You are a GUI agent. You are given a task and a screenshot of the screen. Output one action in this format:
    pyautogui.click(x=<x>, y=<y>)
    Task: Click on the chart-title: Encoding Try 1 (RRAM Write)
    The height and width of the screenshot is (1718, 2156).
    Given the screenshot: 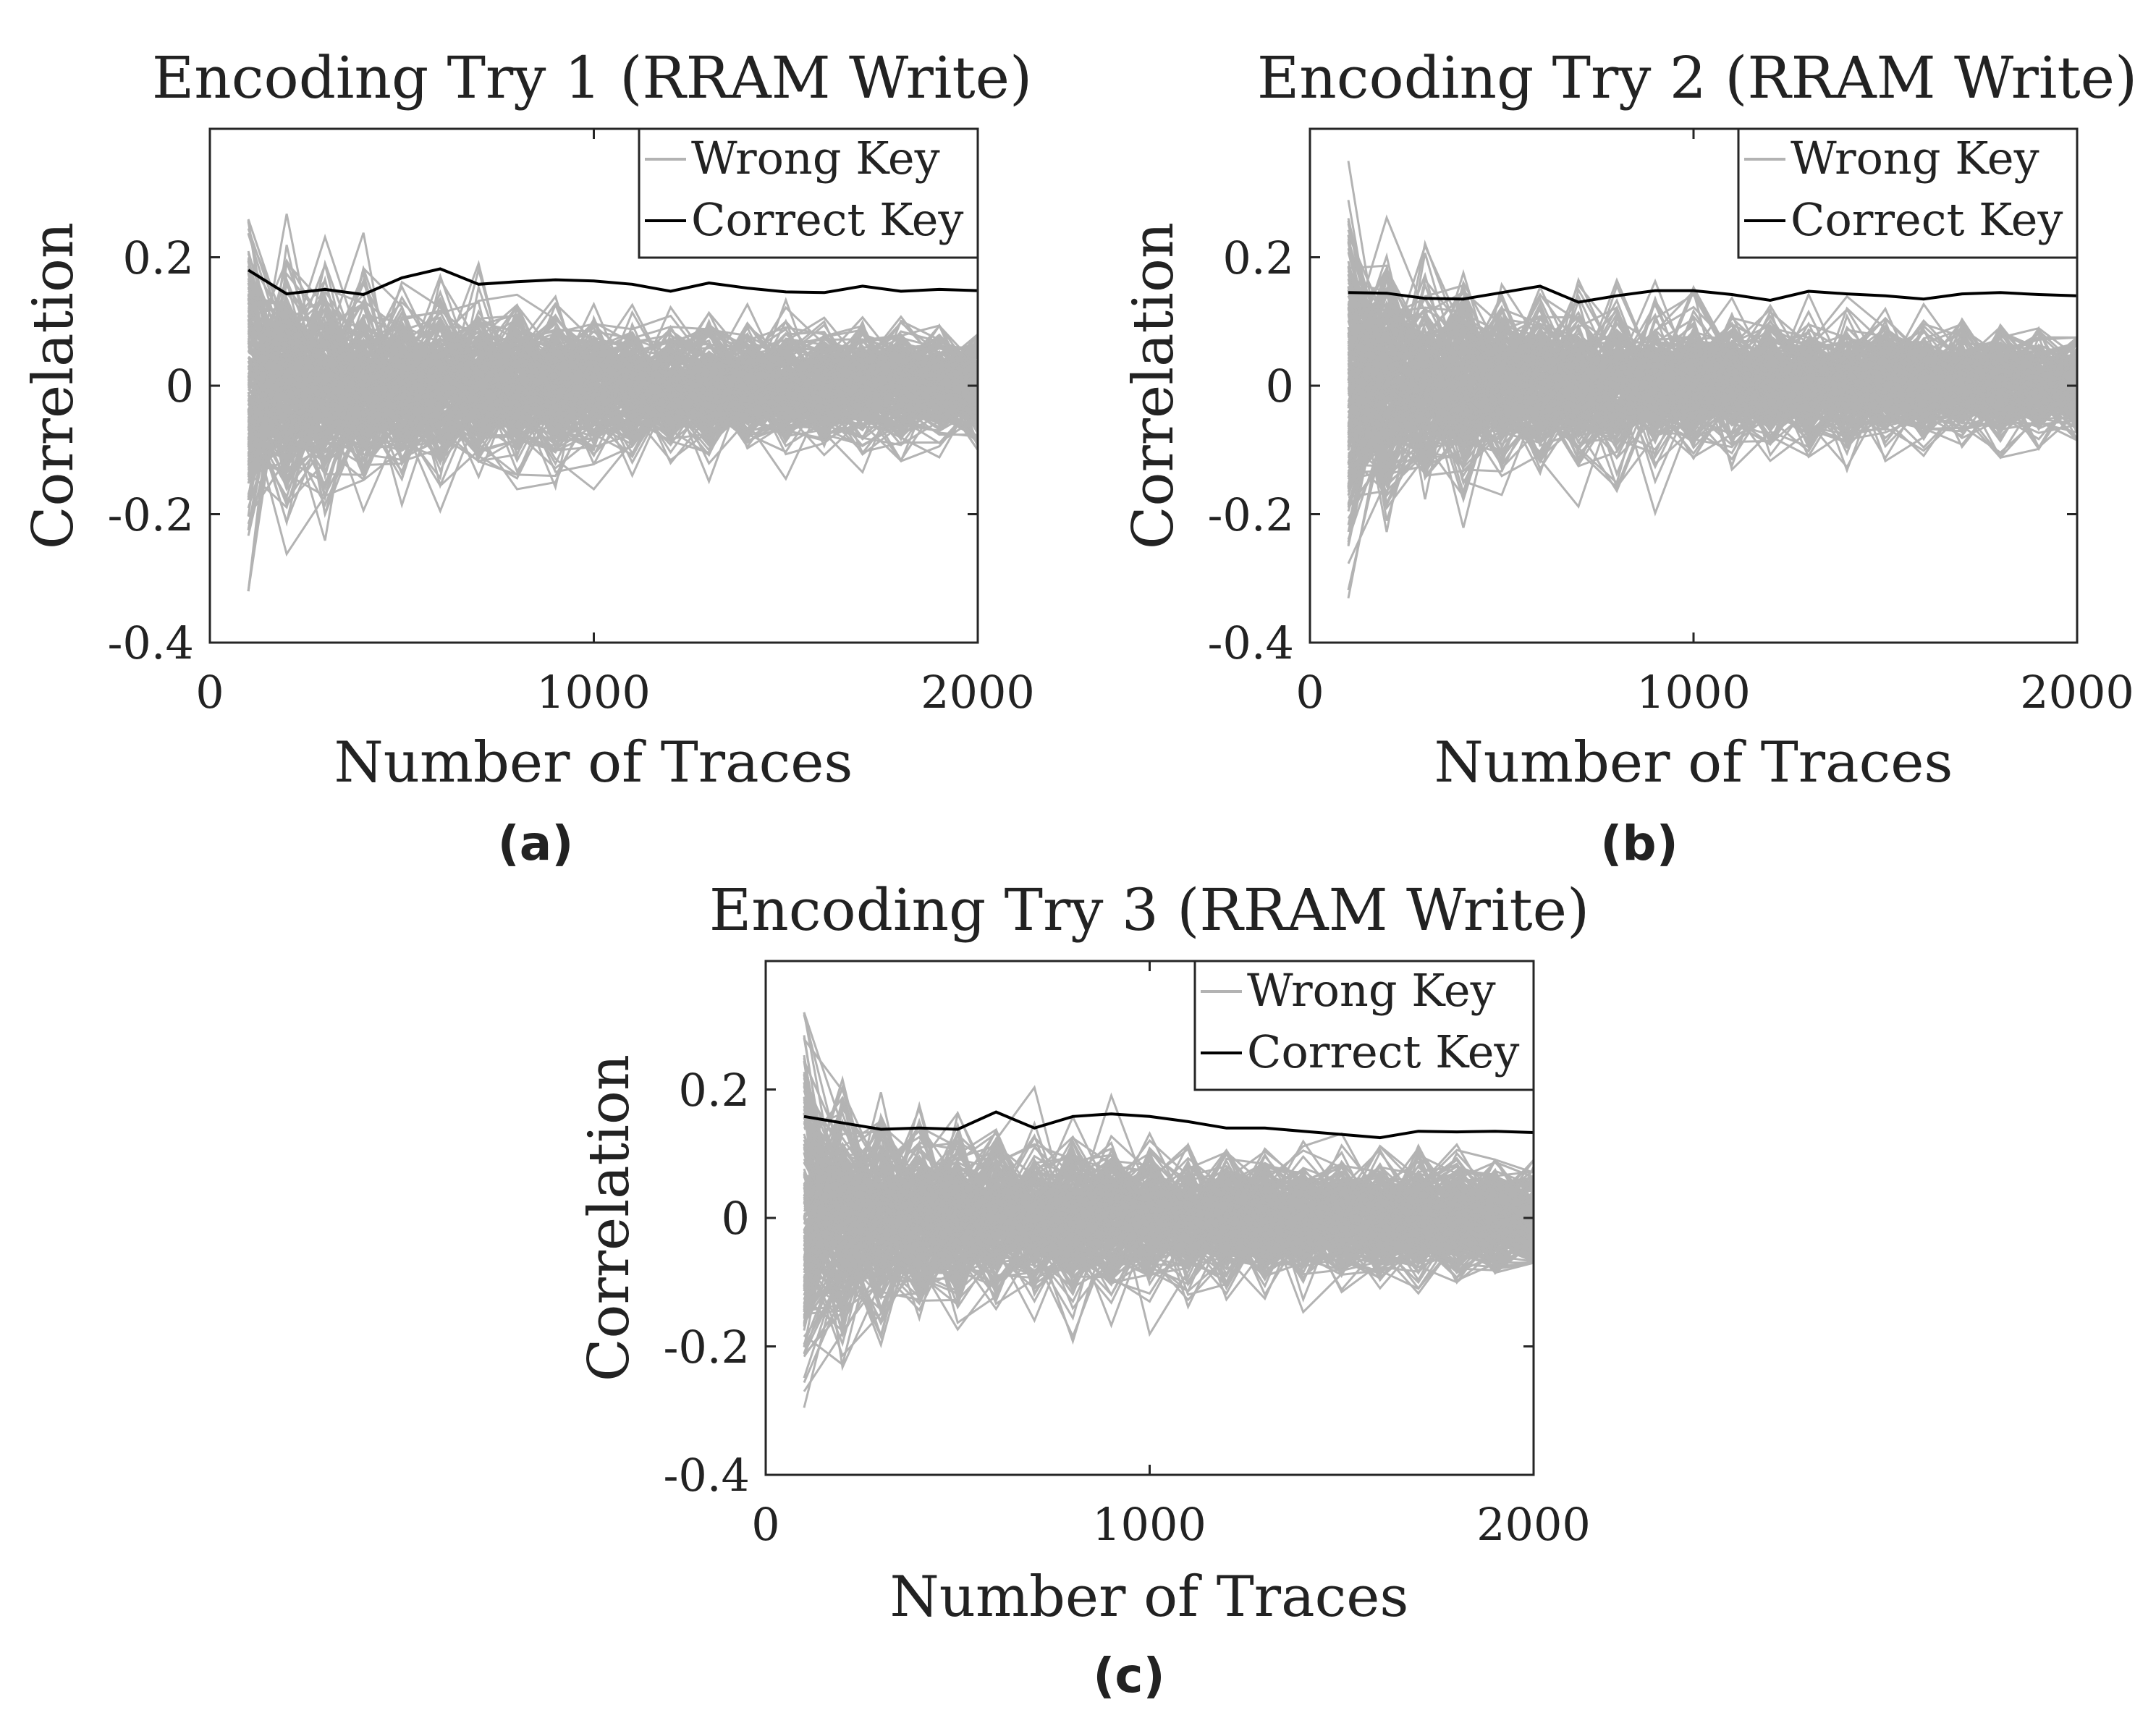 What is the action you would take?
    pyautogui.click(x=592, y=77)
    